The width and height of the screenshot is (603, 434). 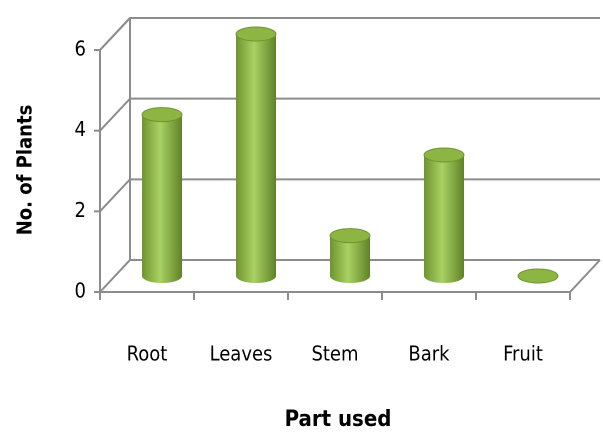 What do you see at coordinates (25, 170) in the screenshot?
I see `y-axis-title: No. of Plants` at bounding box center [25, 170].